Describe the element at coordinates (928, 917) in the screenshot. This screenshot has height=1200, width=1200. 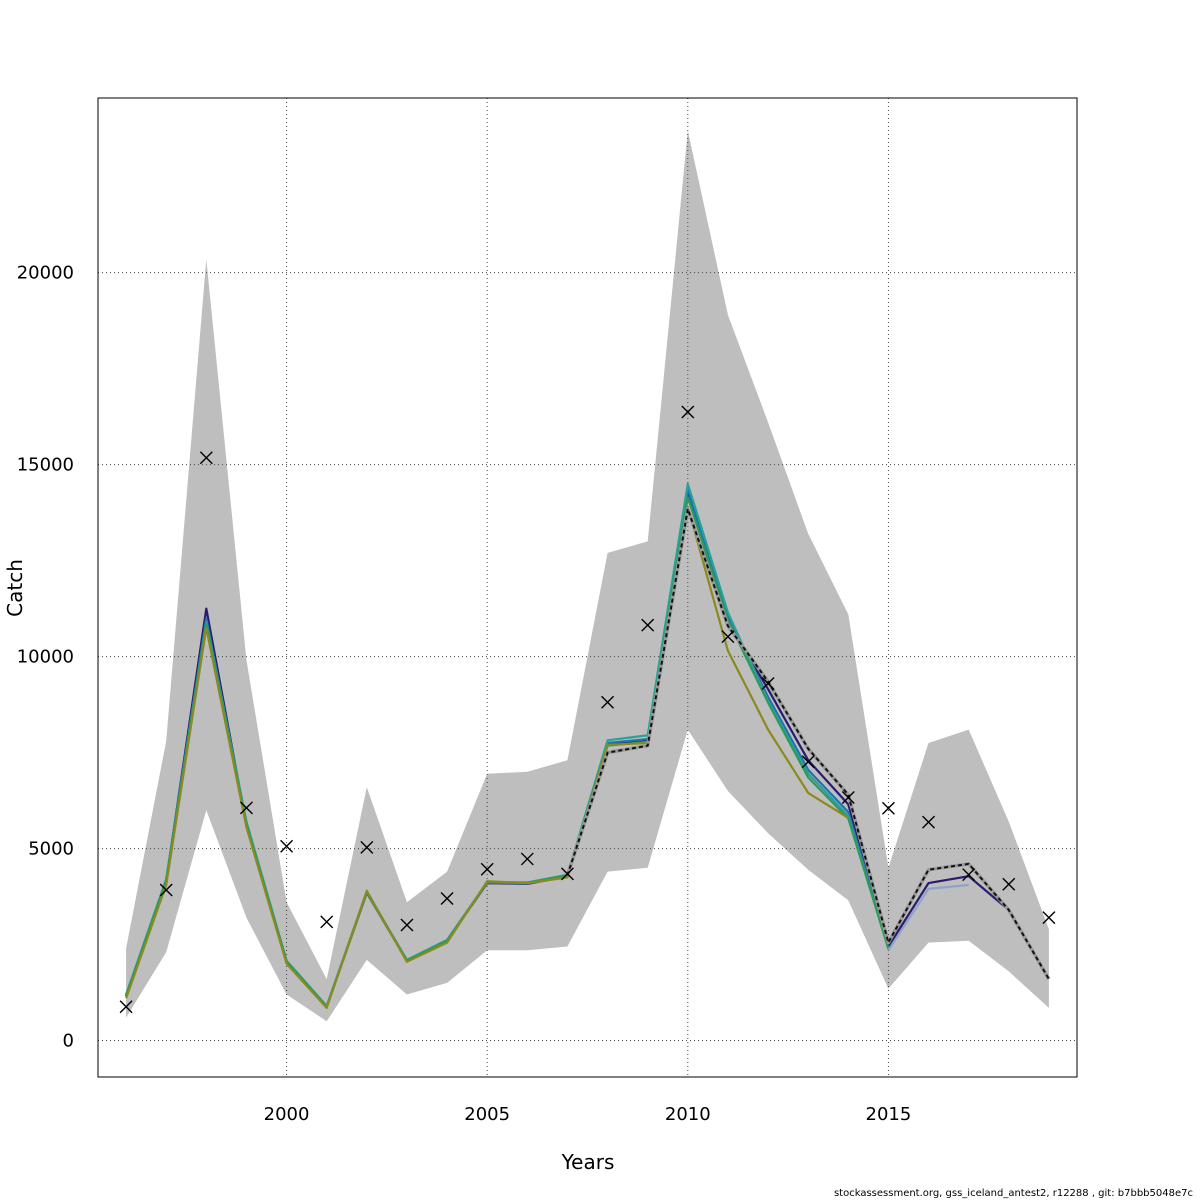
I see `series-line` at that location.